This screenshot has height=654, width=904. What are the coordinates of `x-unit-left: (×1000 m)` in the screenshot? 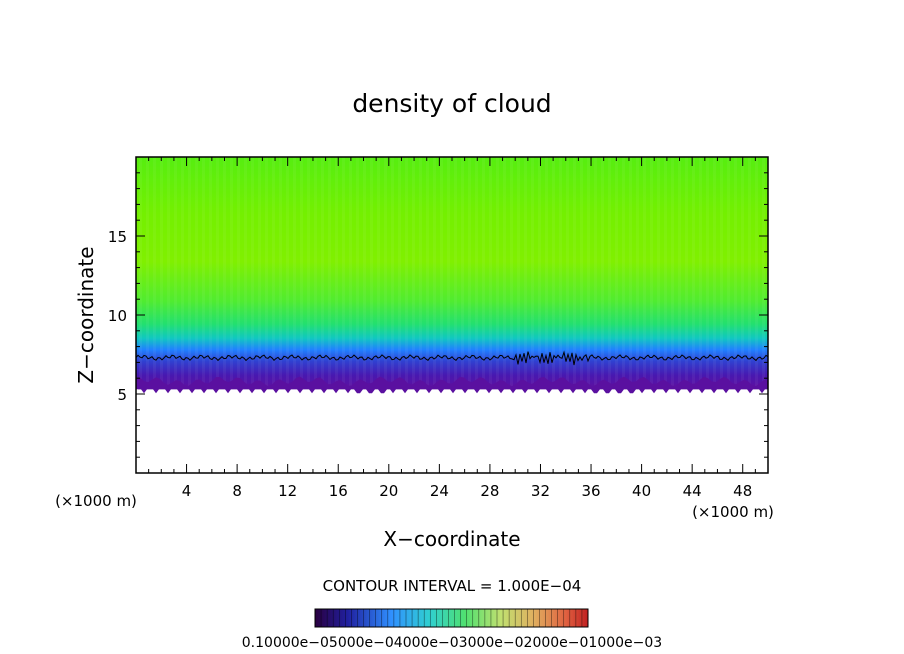 It's located at (96, 501).